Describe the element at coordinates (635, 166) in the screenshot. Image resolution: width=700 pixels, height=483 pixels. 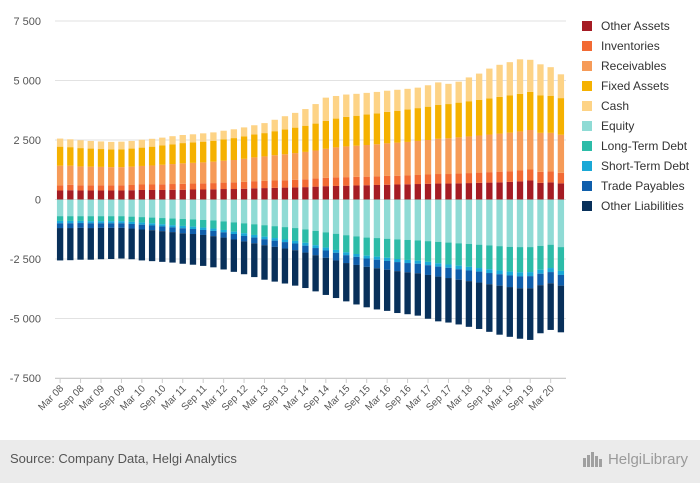
I see `legend-item: Short-Term Debt` at that location.